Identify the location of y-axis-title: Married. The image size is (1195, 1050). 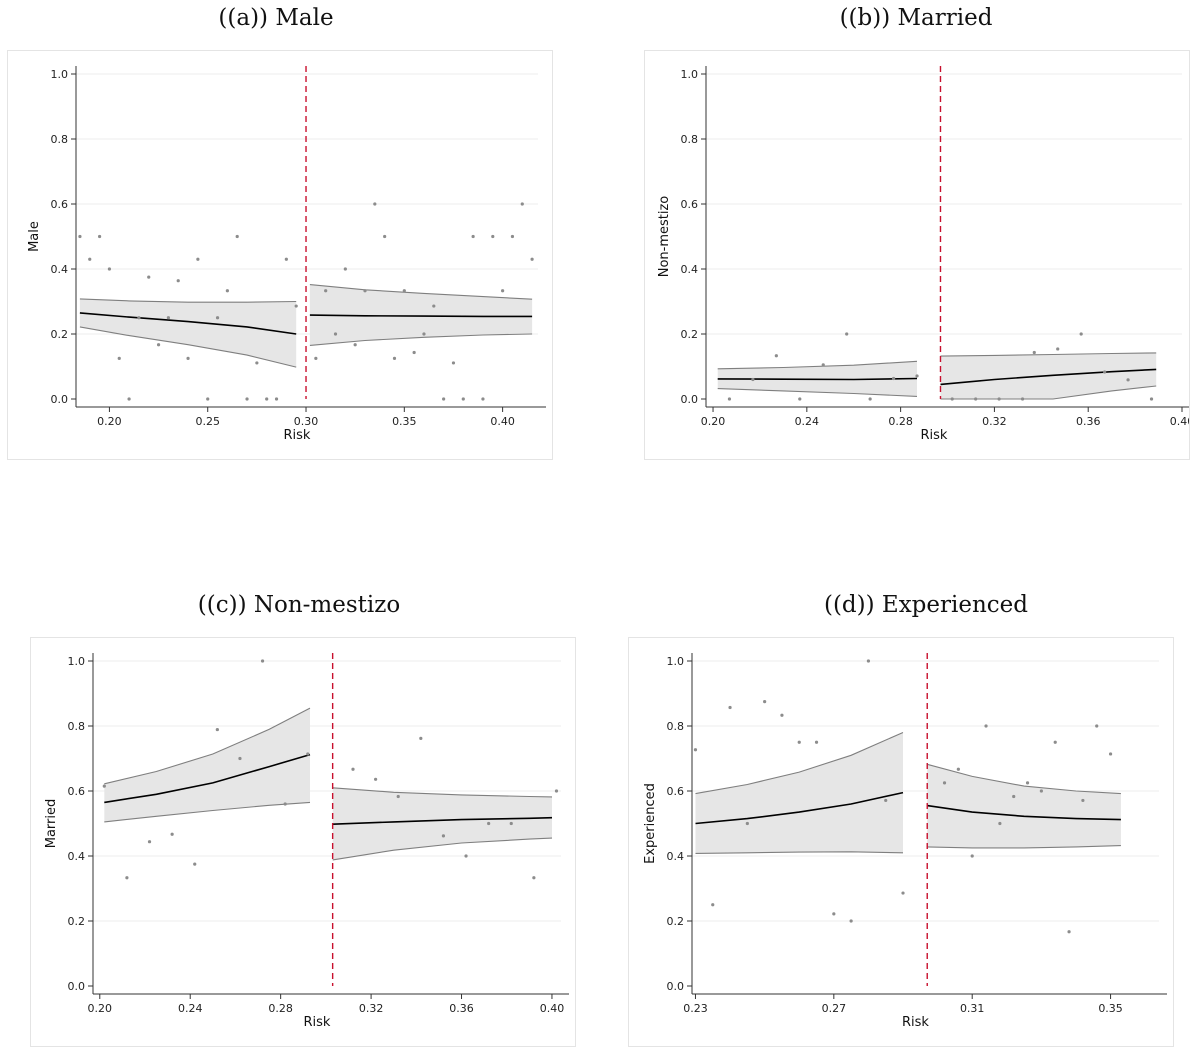
(51, 824).